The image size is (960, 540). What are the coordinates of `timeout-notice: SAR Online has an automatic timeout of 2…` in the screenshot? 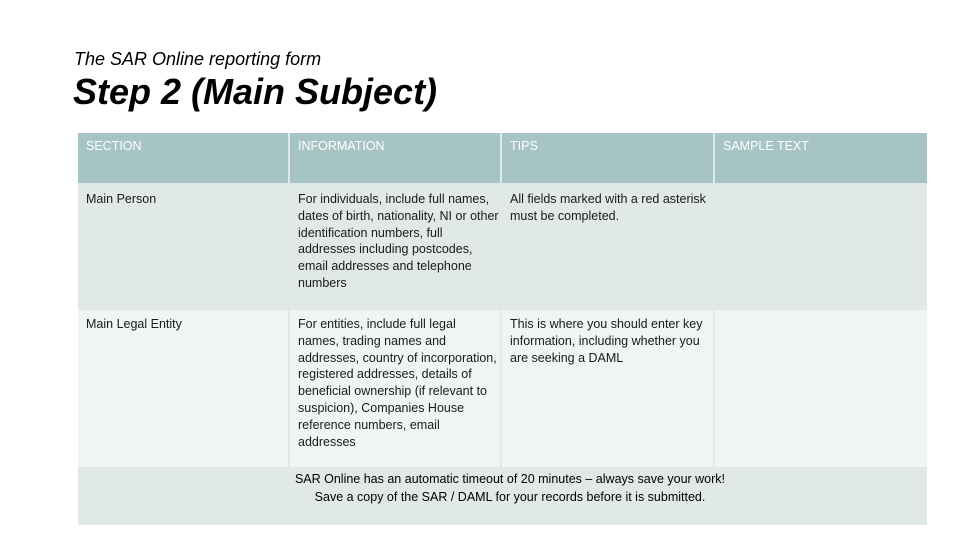 It's located at (510, 488).